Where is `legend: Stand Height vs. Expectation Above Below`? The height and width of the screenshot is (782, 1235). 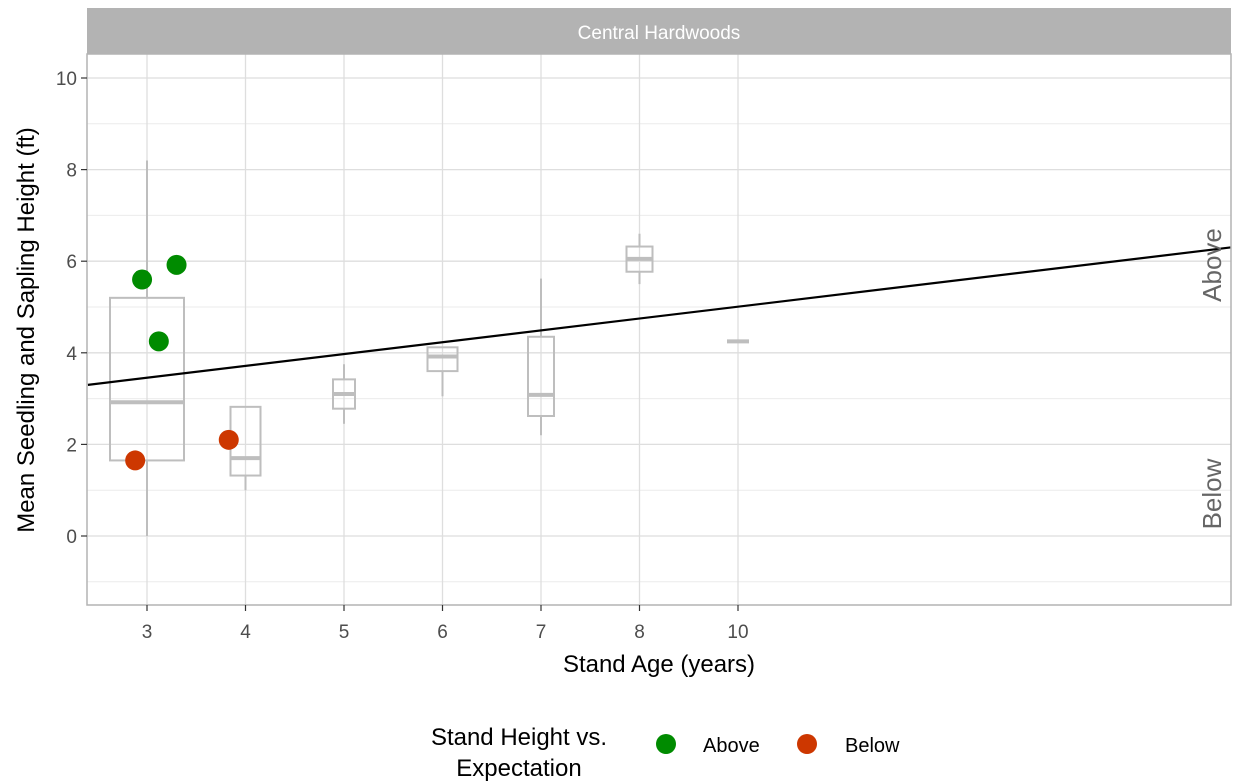 legend: Stand Height vs. Expectation Above Below is located at coordinates (665, 753).